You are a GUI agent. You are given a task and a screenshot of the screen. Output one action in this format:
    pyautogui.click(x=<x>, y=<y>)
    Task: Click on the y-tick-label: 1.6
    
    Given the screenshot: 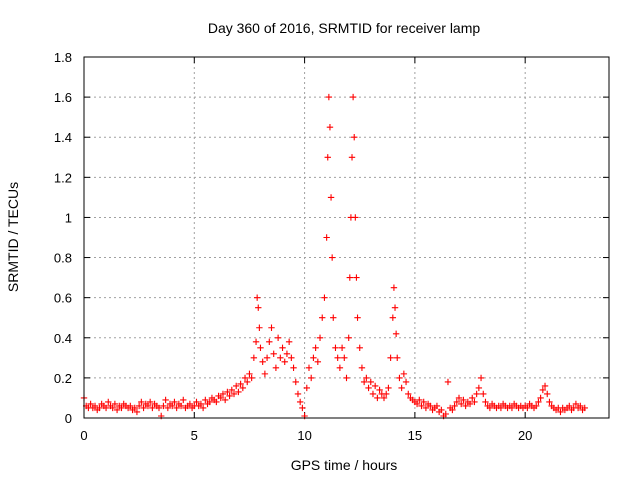 What is the action you would take?
    pyautogui.click(x=63, y=97)
    